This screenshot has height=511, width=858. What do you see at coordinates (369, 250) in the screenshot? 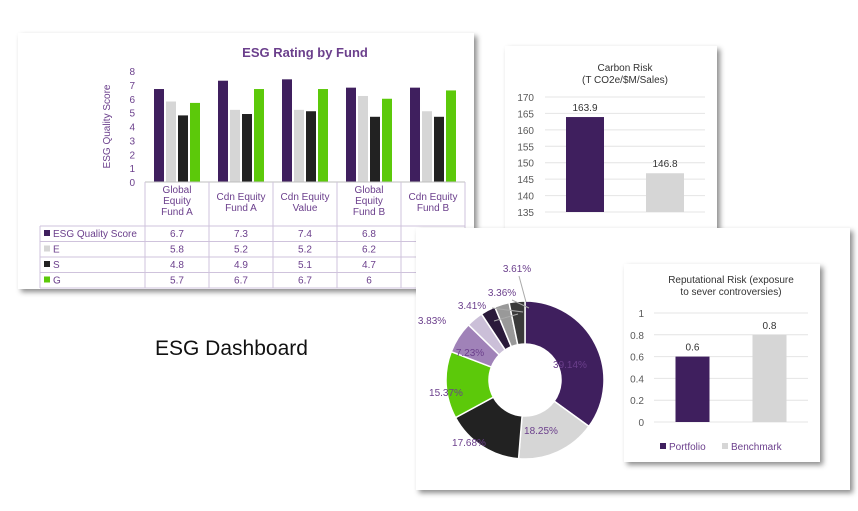
I see `data-table-value: 6.2` at bounding box center [369, 250].